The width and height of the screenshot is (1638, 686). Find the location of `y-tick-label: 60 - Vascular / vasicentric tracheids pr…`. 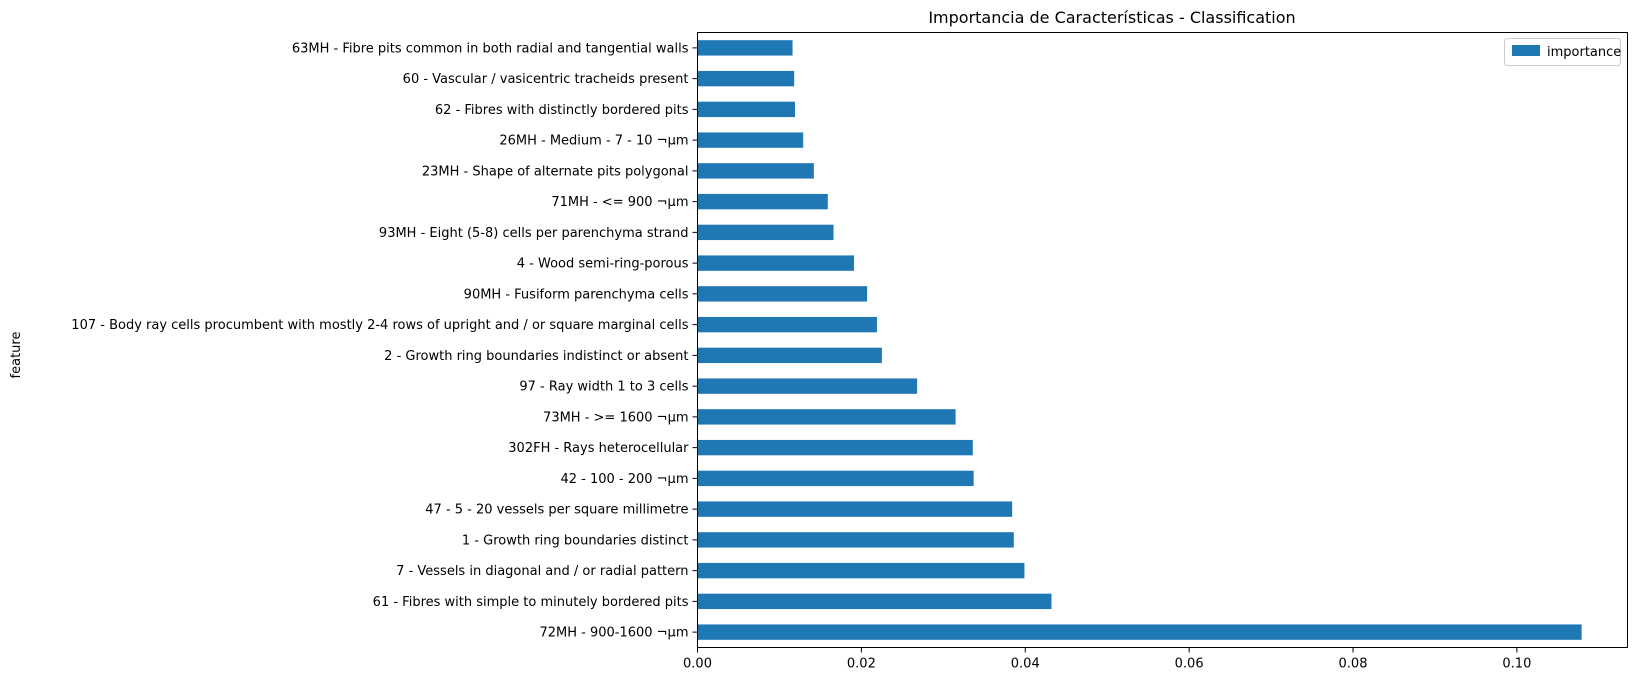

y-tick-label: 60 - Vascular / vasicentric tracheids pr… is located at coordinates (546, 79).